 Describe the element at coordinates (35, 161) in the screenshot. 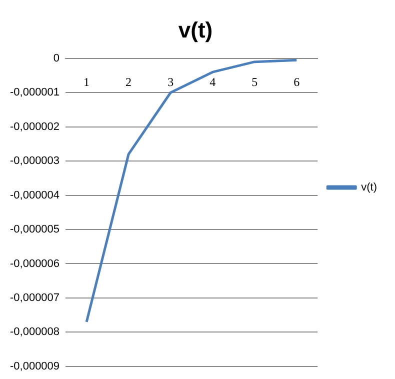

I see `y-tick-label: -0,000003` at that location.